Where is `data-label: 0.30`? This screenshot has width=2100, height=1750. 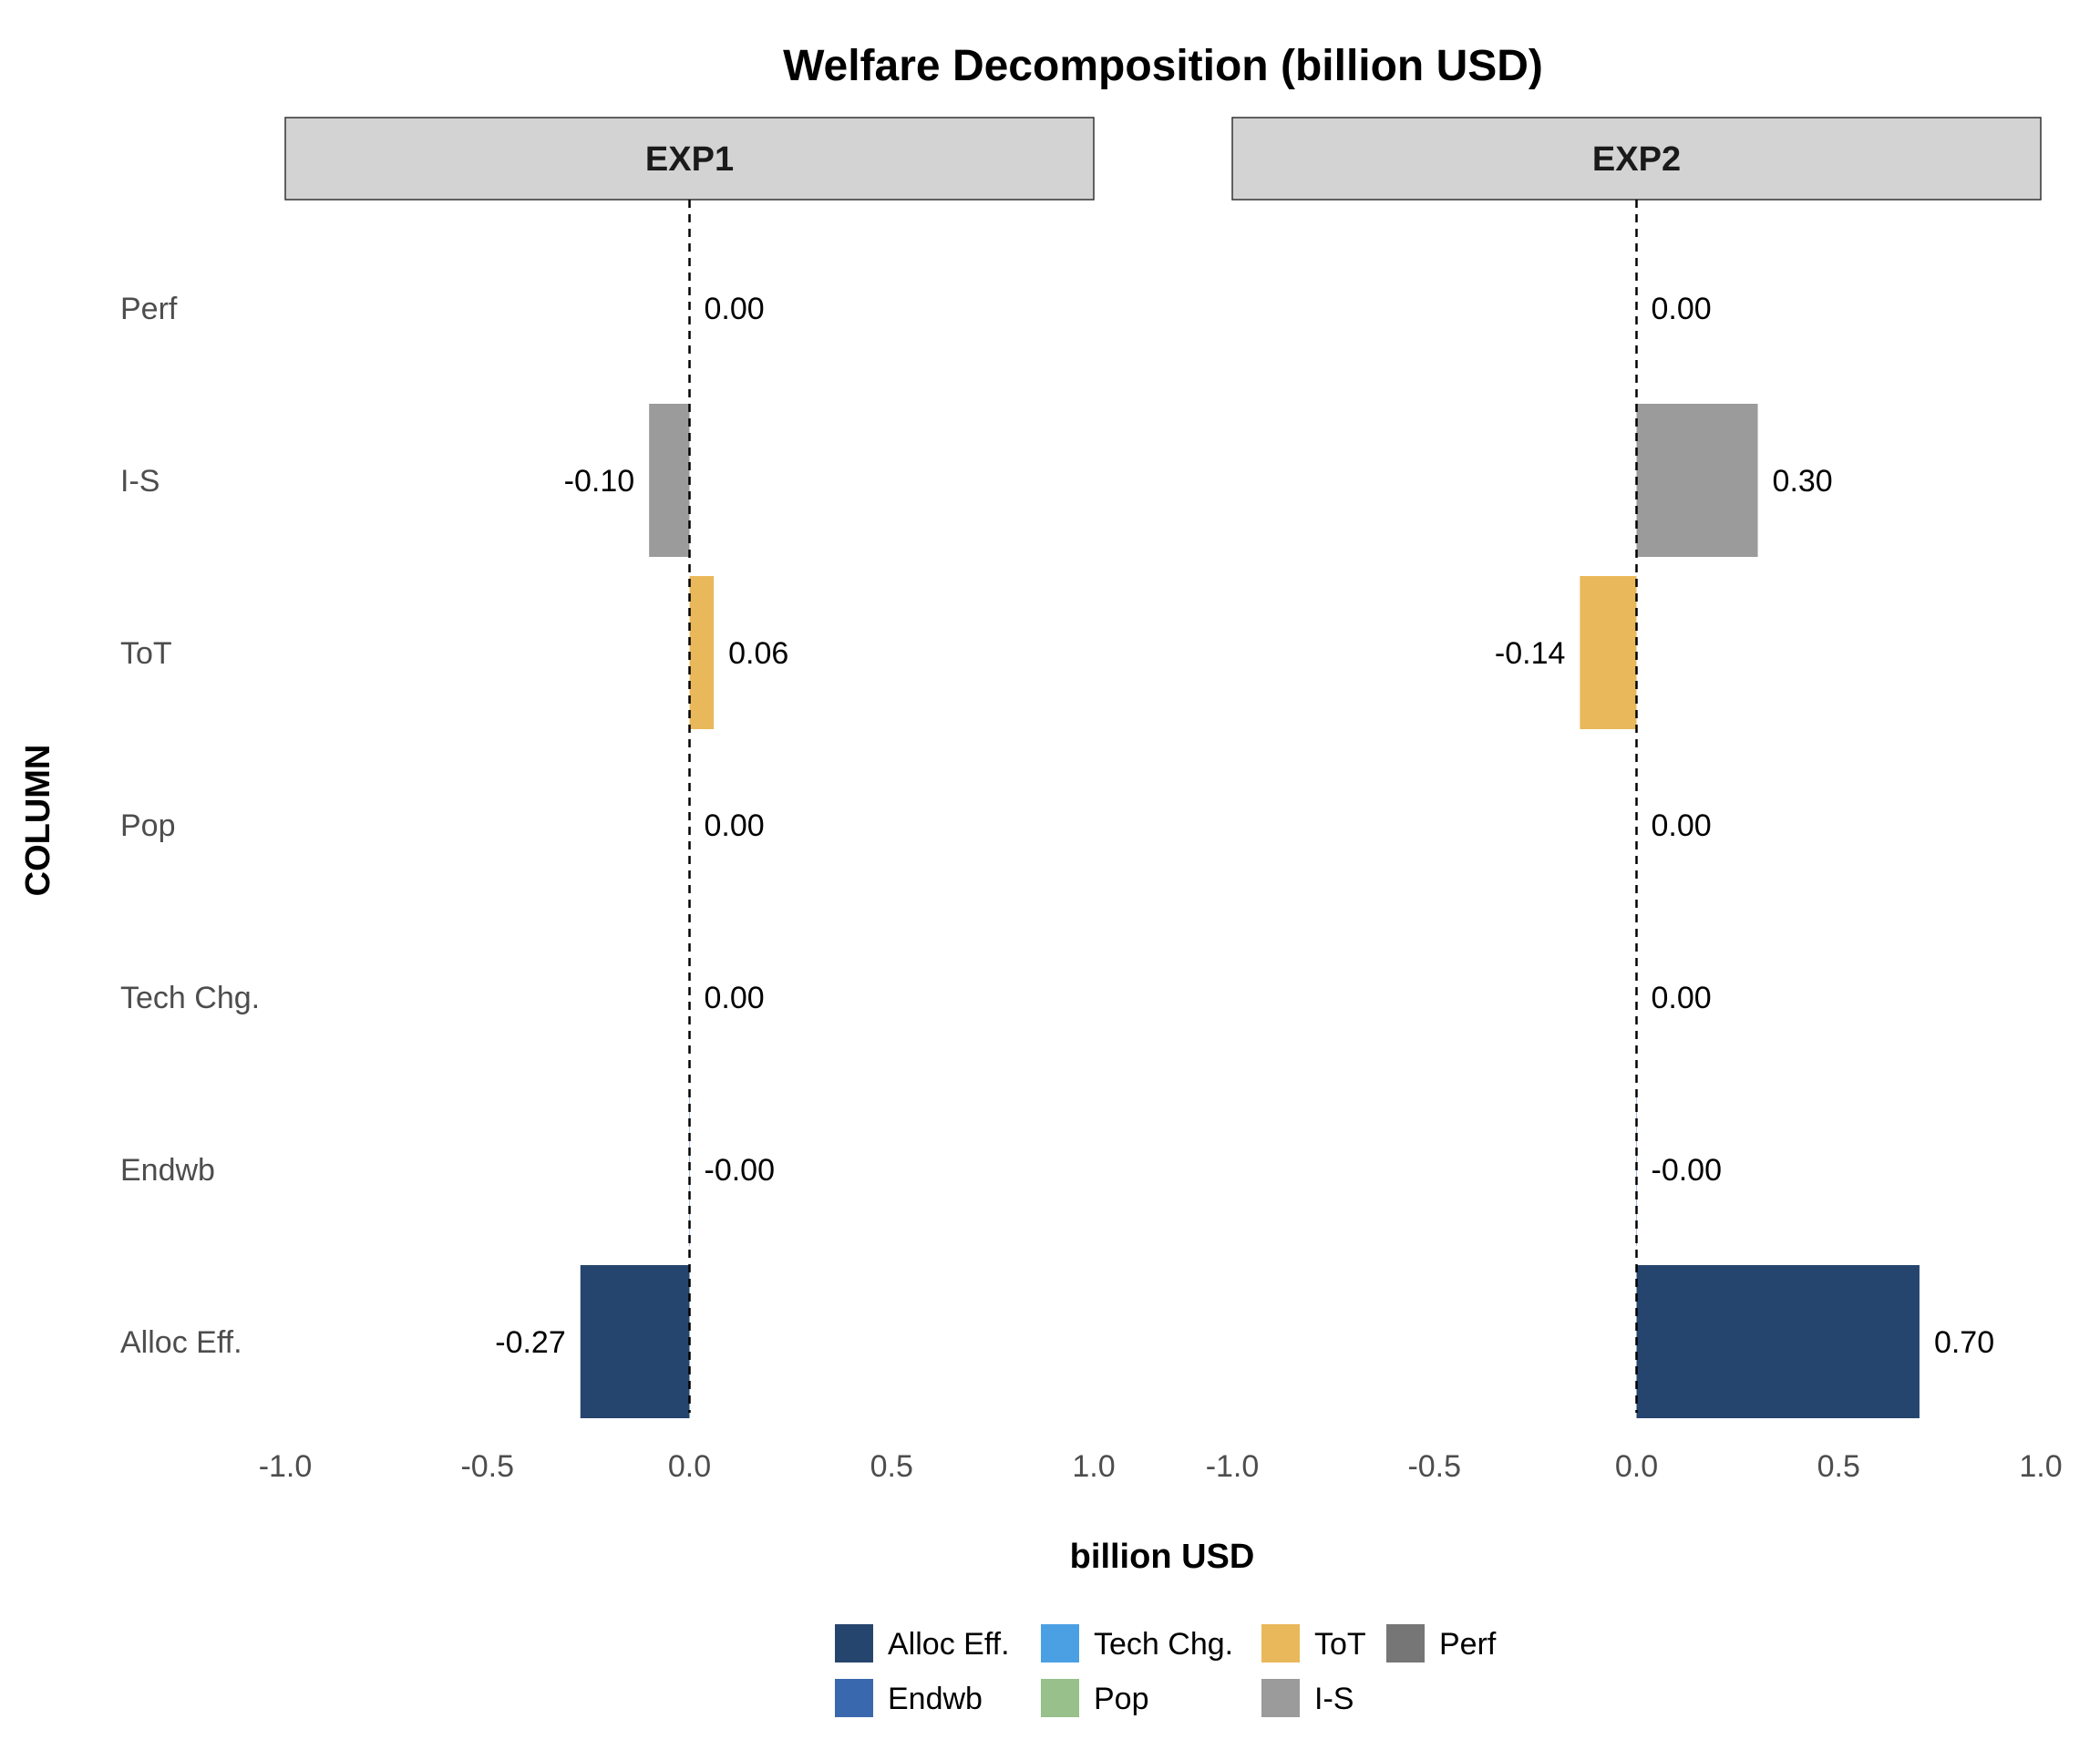
data-label: 0.30 is located at coordinates (1803, 482).